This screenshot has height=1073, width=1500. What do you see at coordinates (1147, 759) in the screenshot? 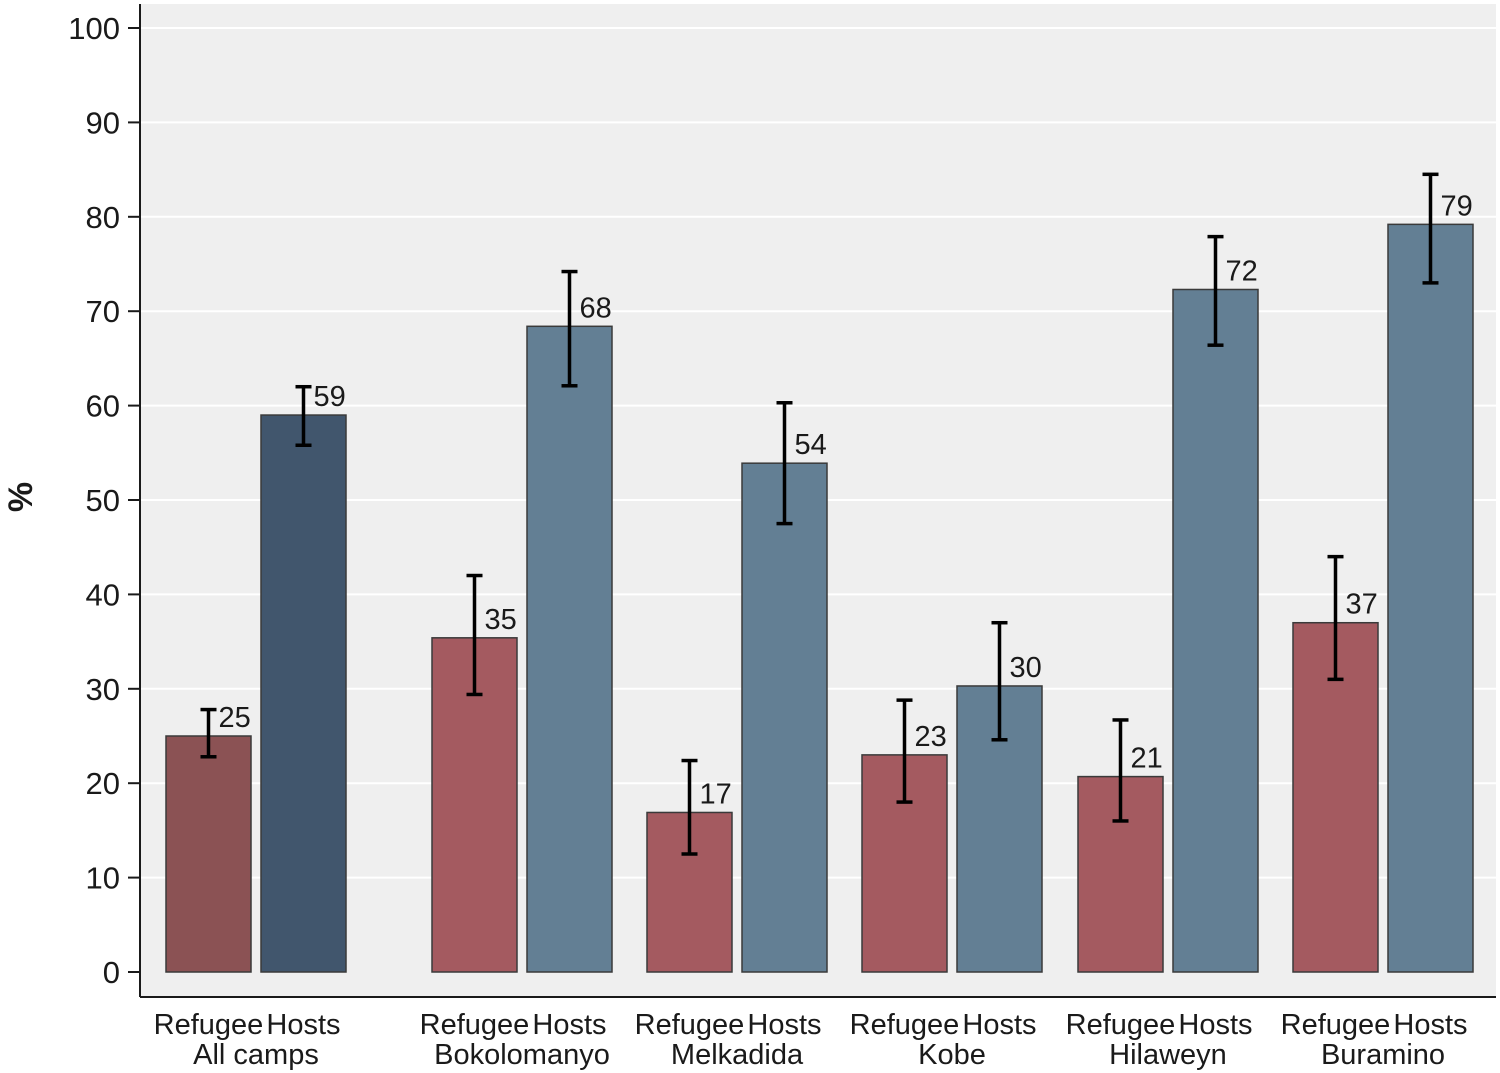
I see `value-label: 21` at bounding box center [1147, 759].